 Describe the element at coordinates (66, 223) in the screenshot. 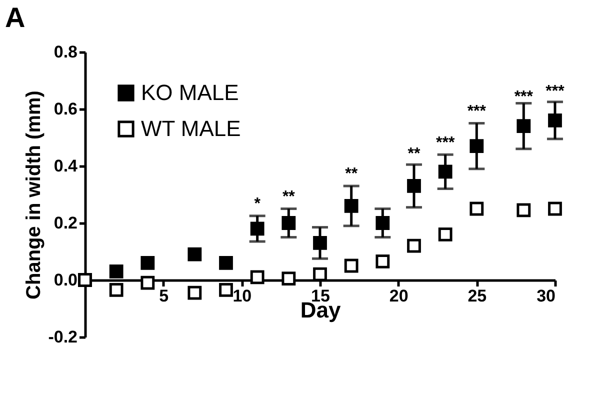

I see `y-tick-label: 0.2` at that location.